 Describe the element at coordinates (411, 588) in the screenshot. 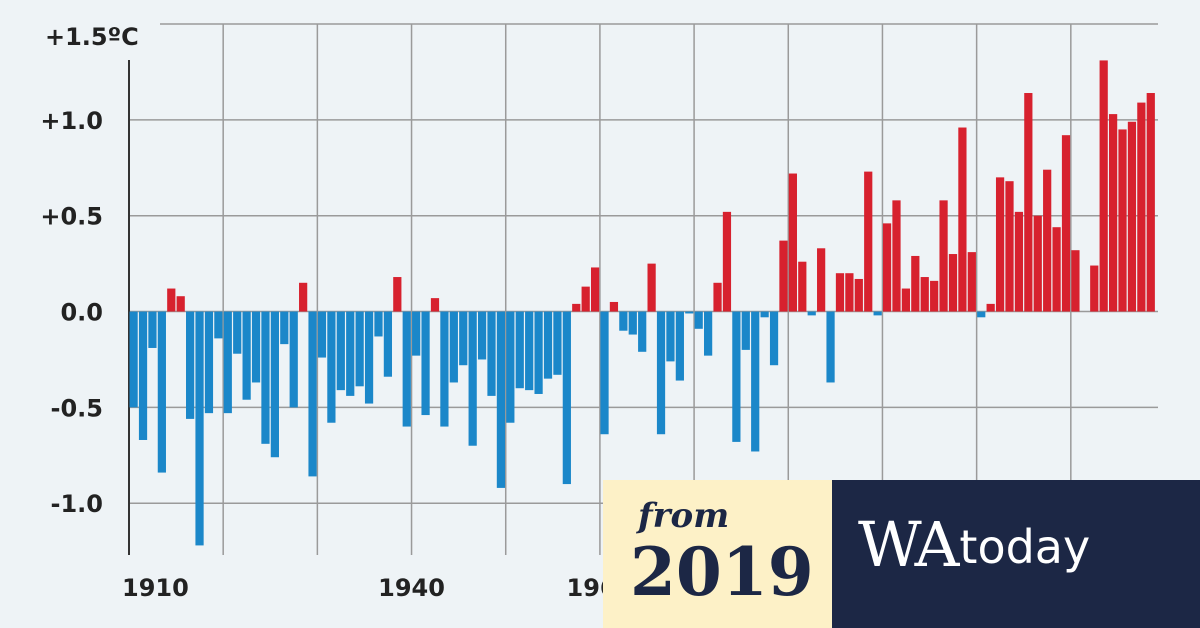

I see `x-tick-label: 1940` at that location.